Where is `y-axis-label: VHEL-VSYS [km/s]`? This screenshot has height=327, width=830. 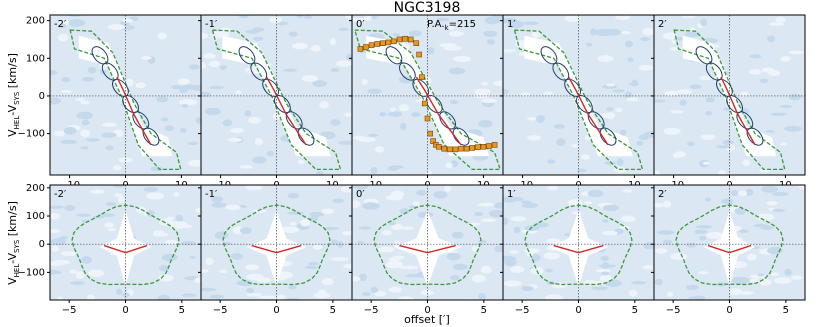
y-axis-label: VHEL-VSYS [km/s] is located at coordinates (13, 243).